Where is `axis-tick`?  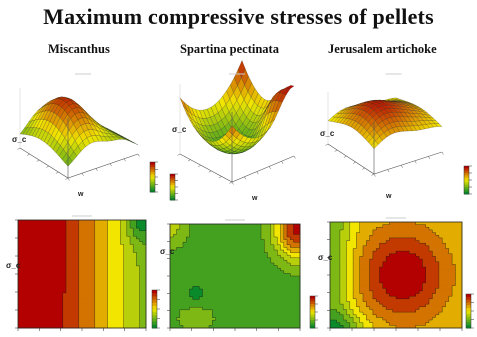 axis-tick is located at coordinates (282, 162).